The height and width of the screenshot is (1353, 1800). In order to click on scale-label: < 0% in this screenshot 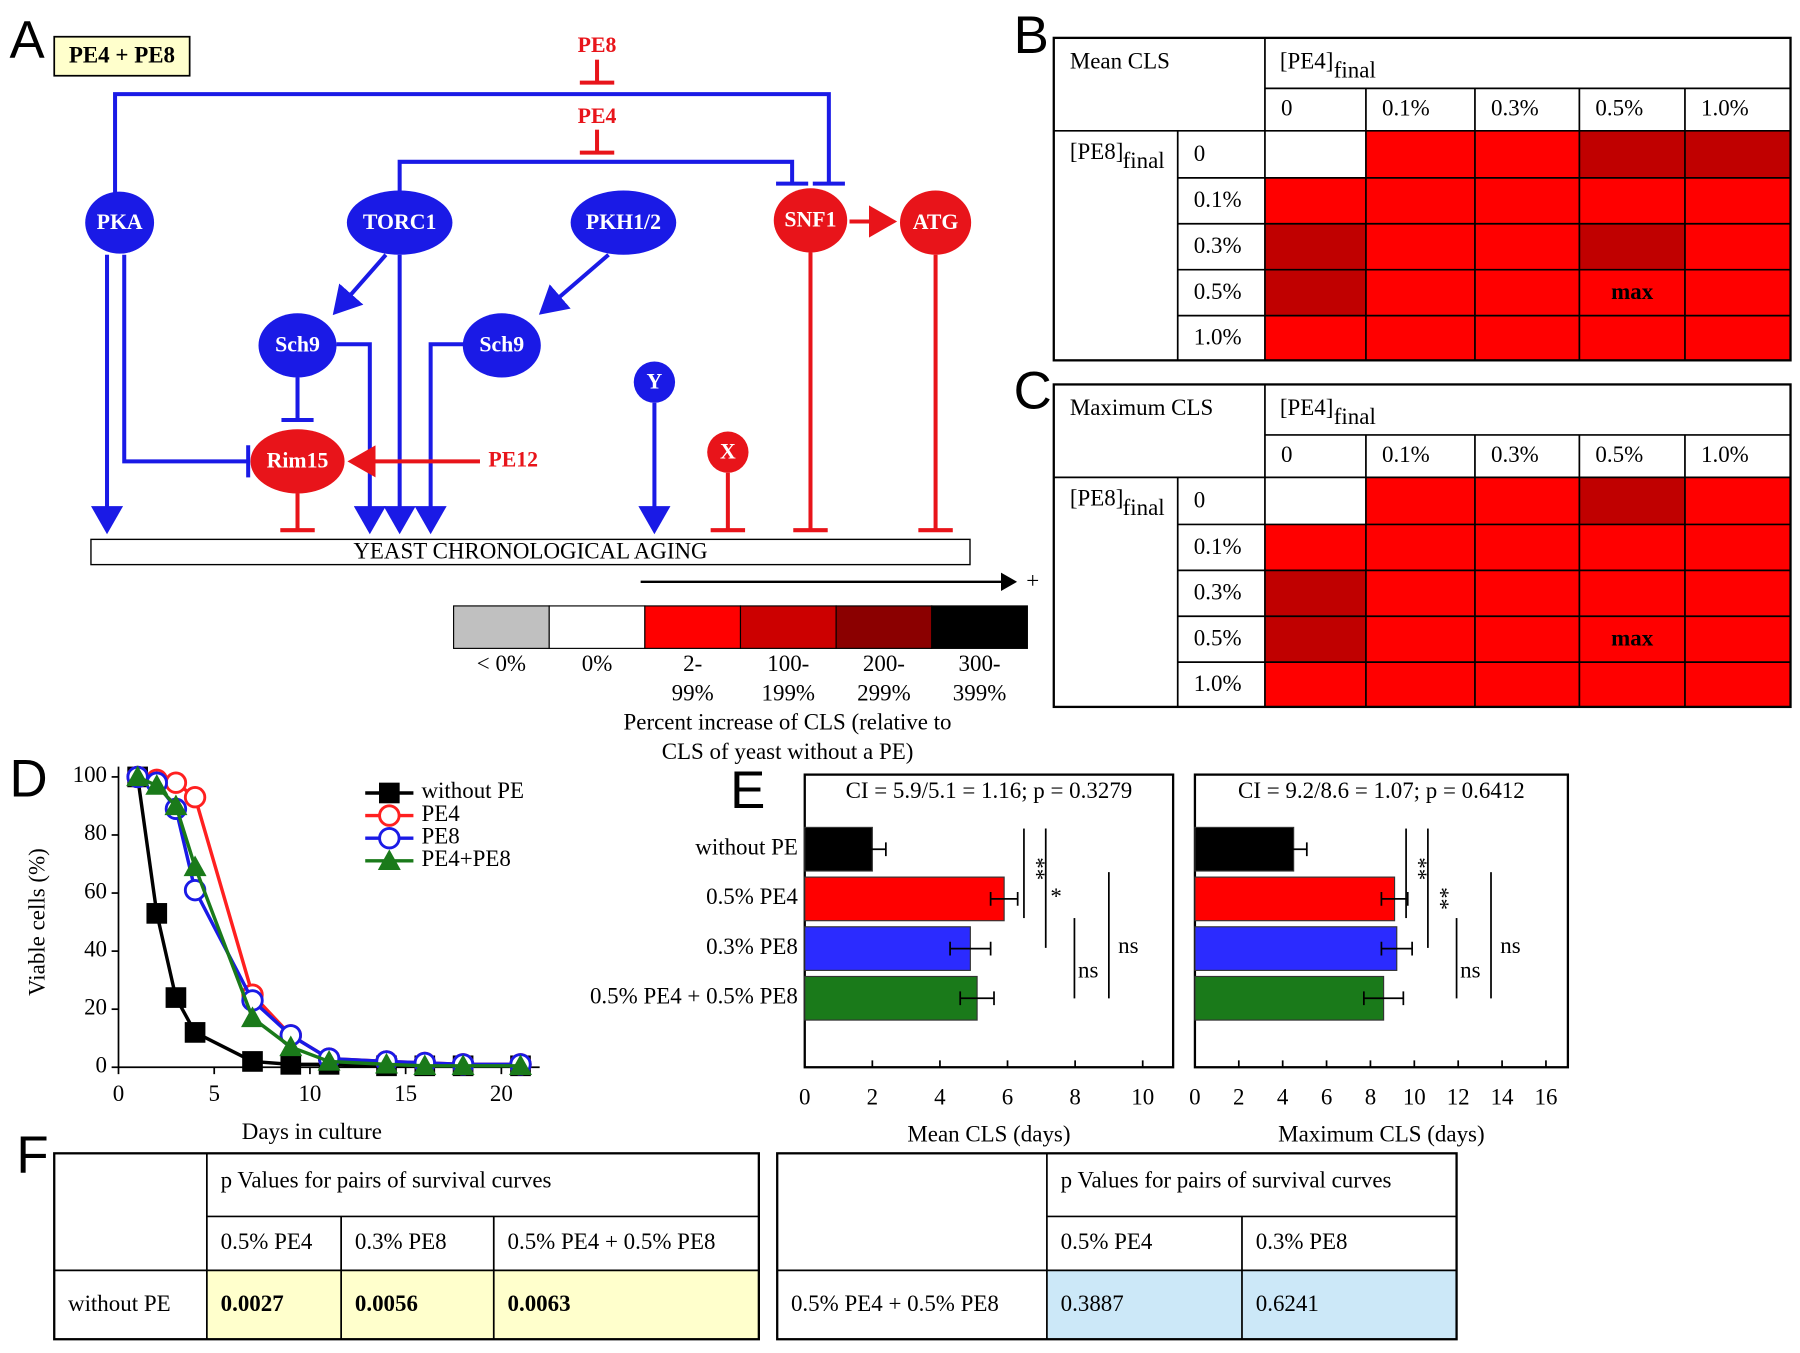, I will do `click(501, 663)`.